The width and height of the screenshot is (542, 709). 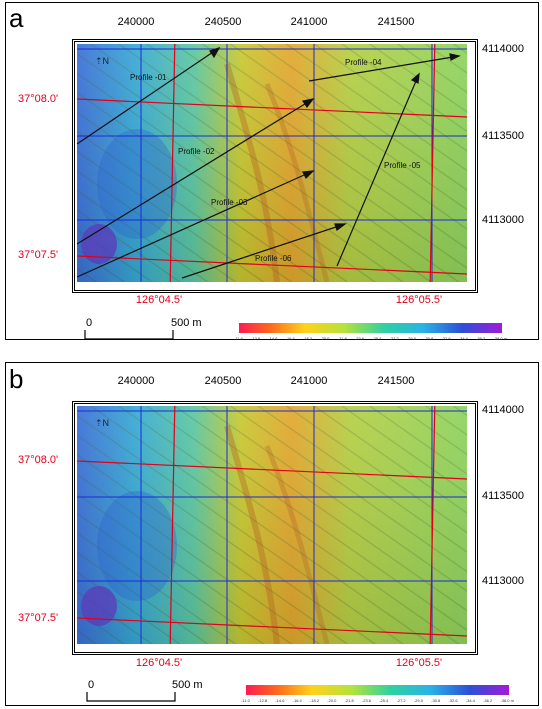 What do you see at coordinates (273, 258) in the screenshot?
I see `profile-label: Profile -06` at bounding box center [273, 258].